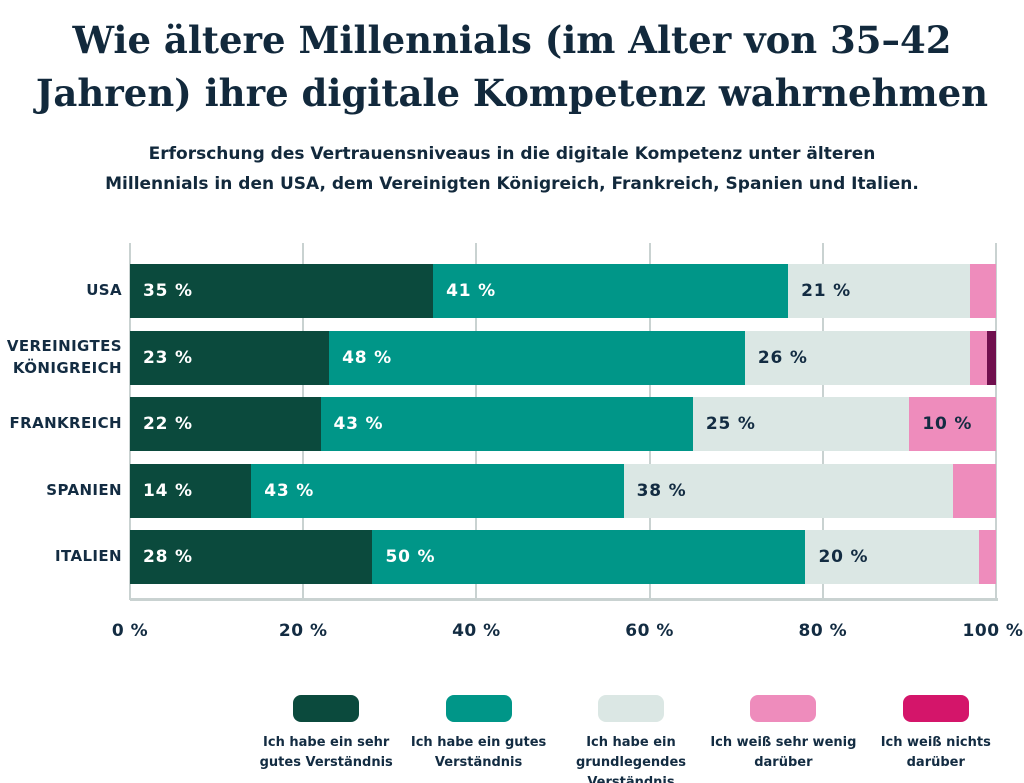 The image size is (1024, 783). Describe the element at coordinates (130, 631) in the screenshot. I see `x-axis-tick-label: 0 %` at that location.